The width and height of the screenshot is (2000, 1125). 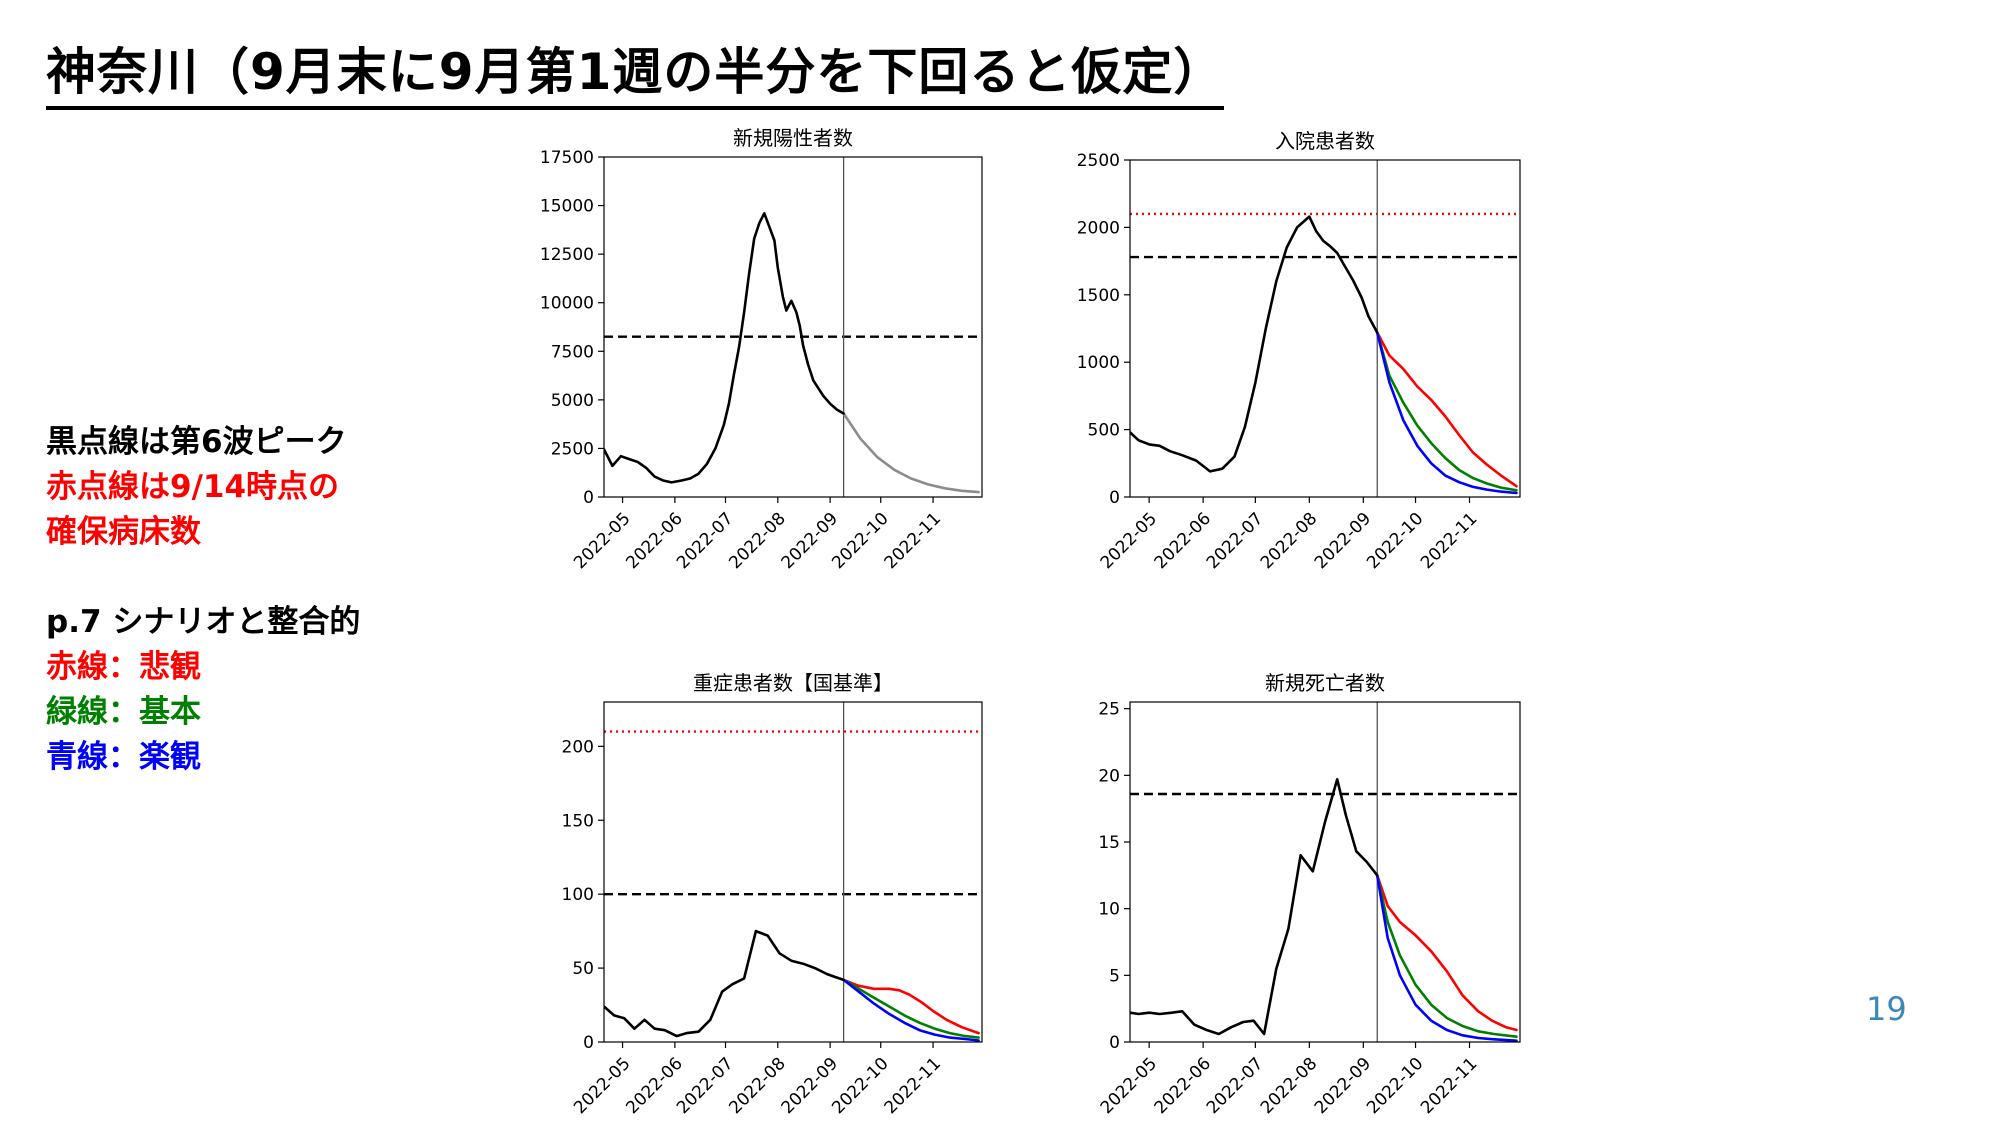 What do you see at coordinates (578, 747) in the screenshot?
I see `y-tick-label: 200` at bounding box center [578, 747].